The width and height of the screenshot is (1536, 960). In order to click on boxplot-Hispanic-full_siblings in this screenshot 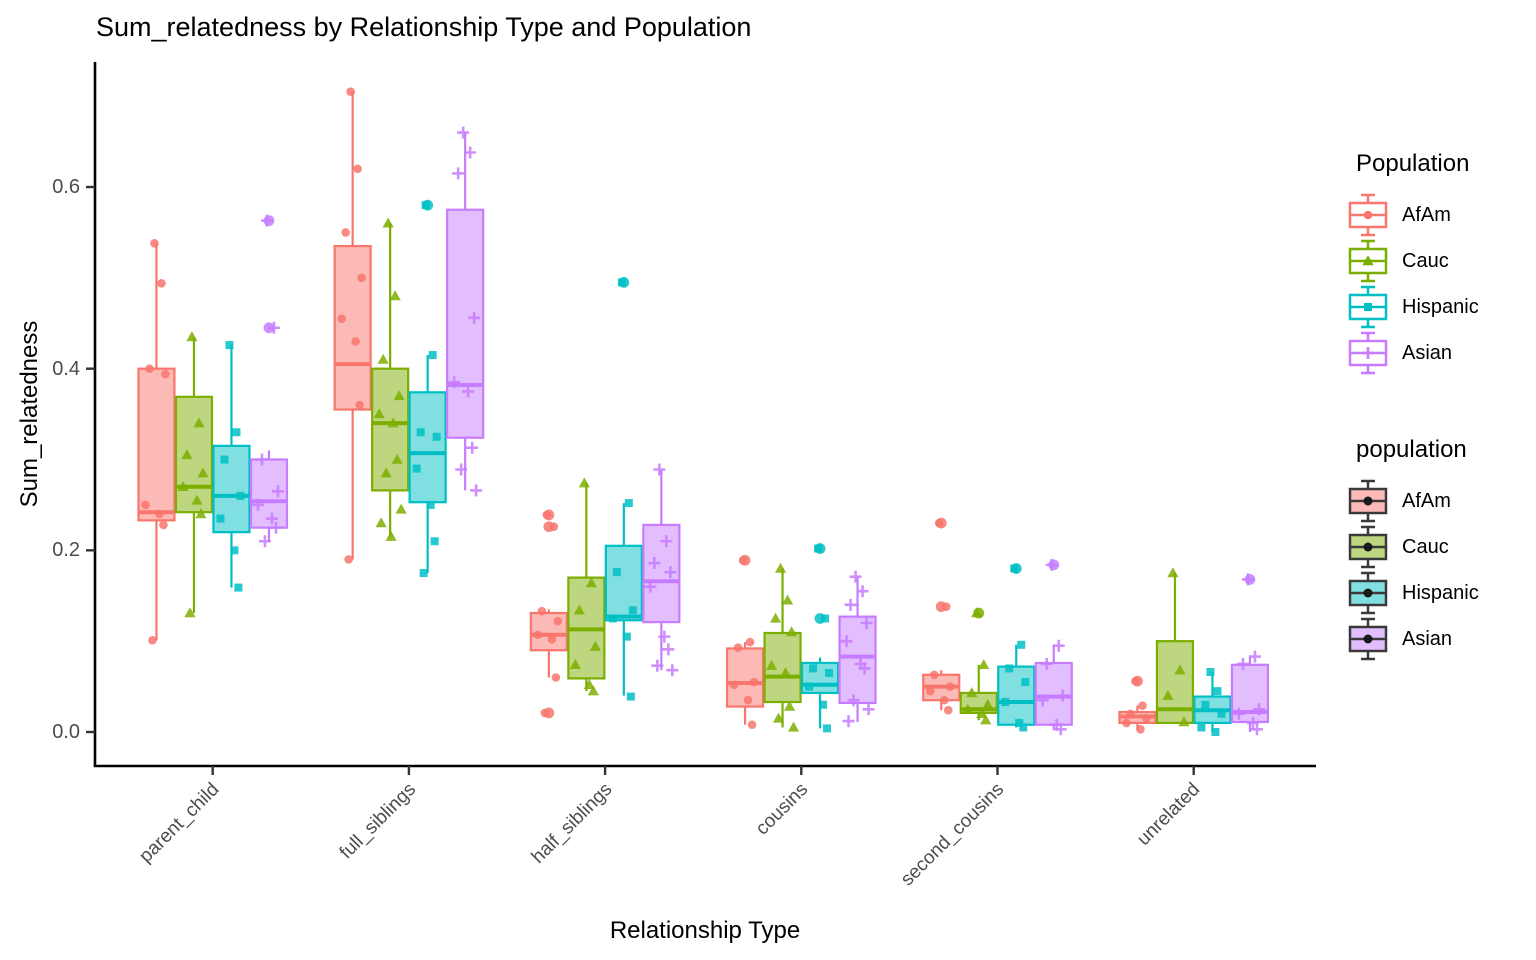, I will do `click(427, 388)`.